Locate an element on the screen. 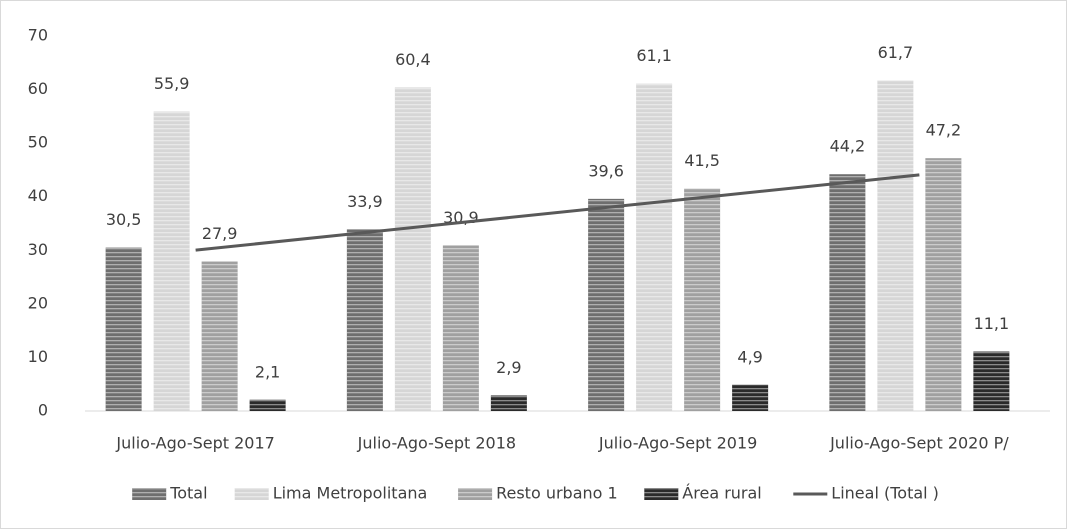 The height and width of the screenshot is (529, 1067). legend-label: Lineal (Total ) is located at coordinates (885, 493).